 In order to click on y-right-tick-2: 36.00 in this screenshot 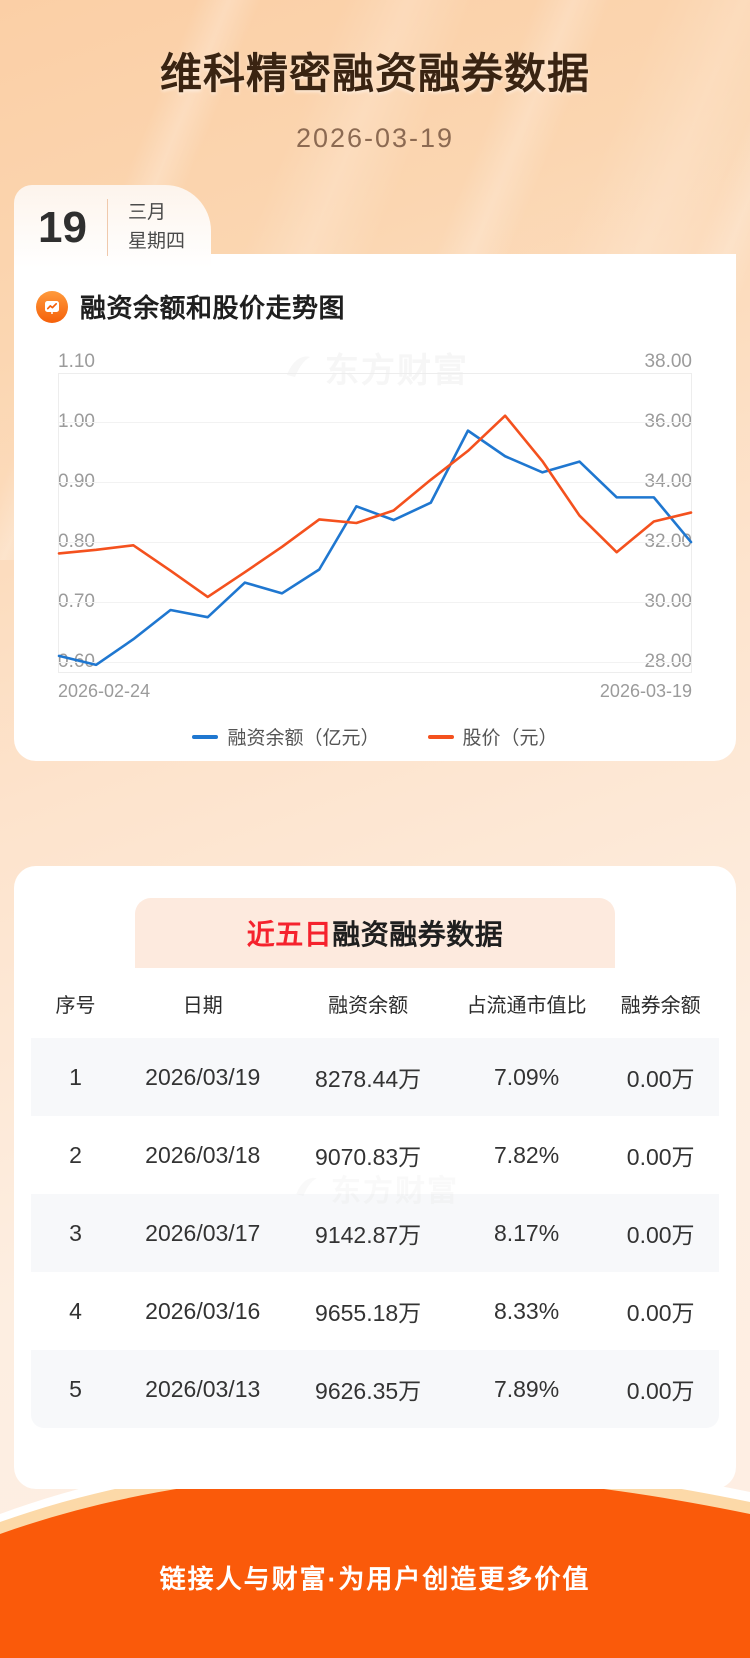, I will do `click(668, 421)`.